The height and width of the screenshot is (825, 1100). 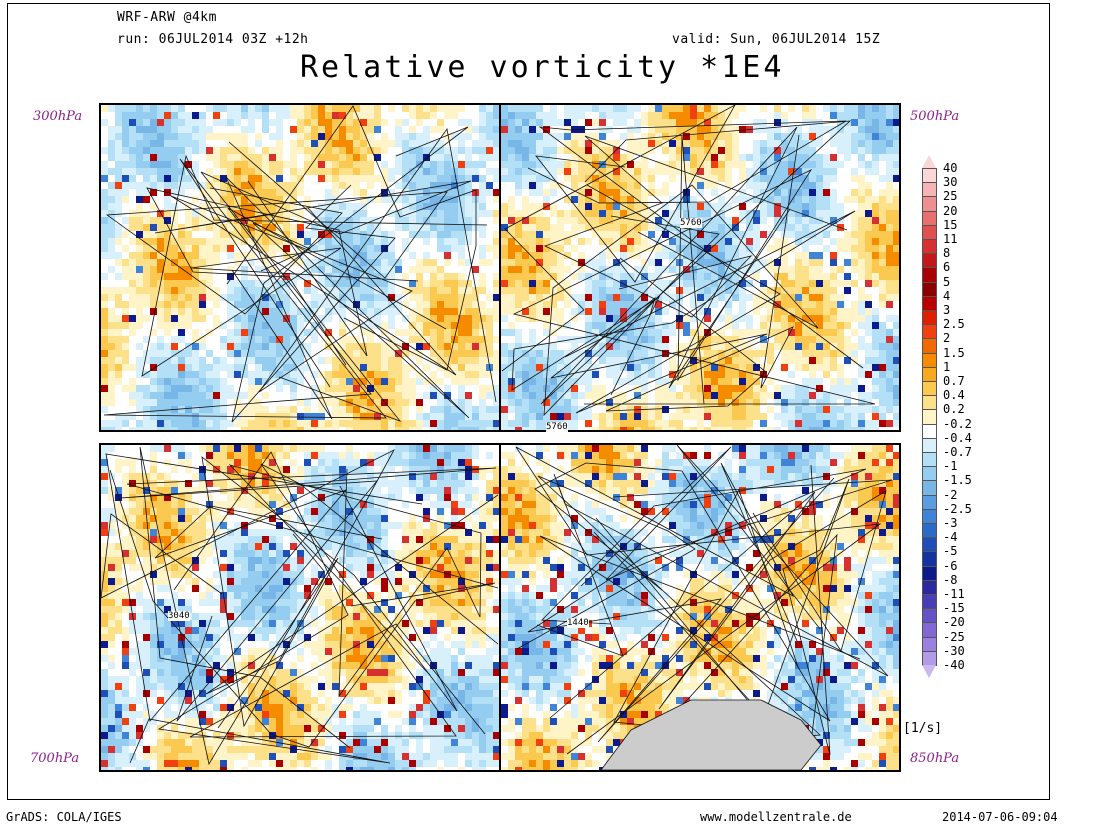 What do you see at coordinates (947, 366) in the screenshot?
I see `colorbar-tick-label: 1` at bounding box center [947, 366].